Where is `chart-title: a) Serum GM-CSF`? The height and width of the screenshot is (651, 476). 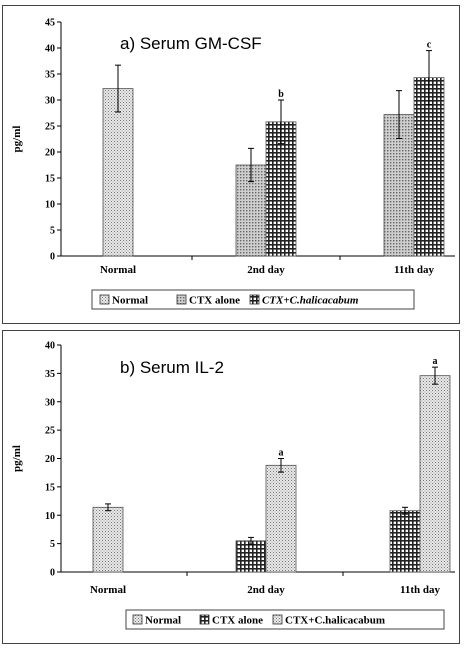 chart-title: a) Serum GM-CSF is located at coordinates (191, 43).